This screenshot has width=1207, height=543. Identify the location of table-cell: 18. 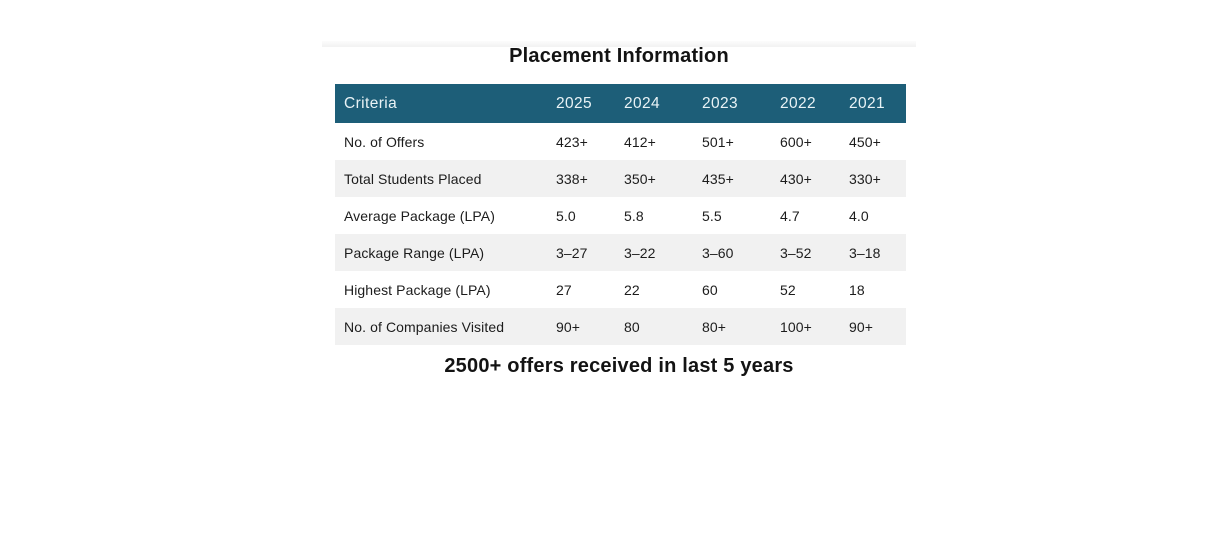
(857, 289).